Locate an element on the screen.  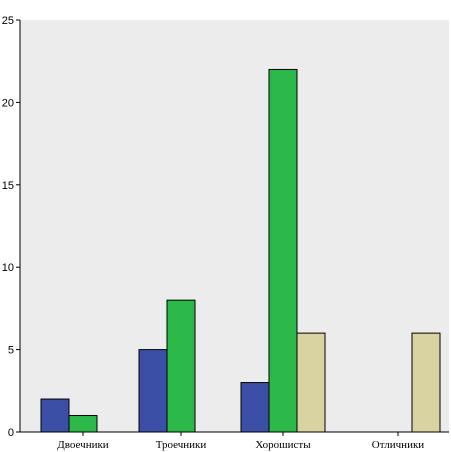
y-tick-label-15: 15 is located at coordinates (8, 186).